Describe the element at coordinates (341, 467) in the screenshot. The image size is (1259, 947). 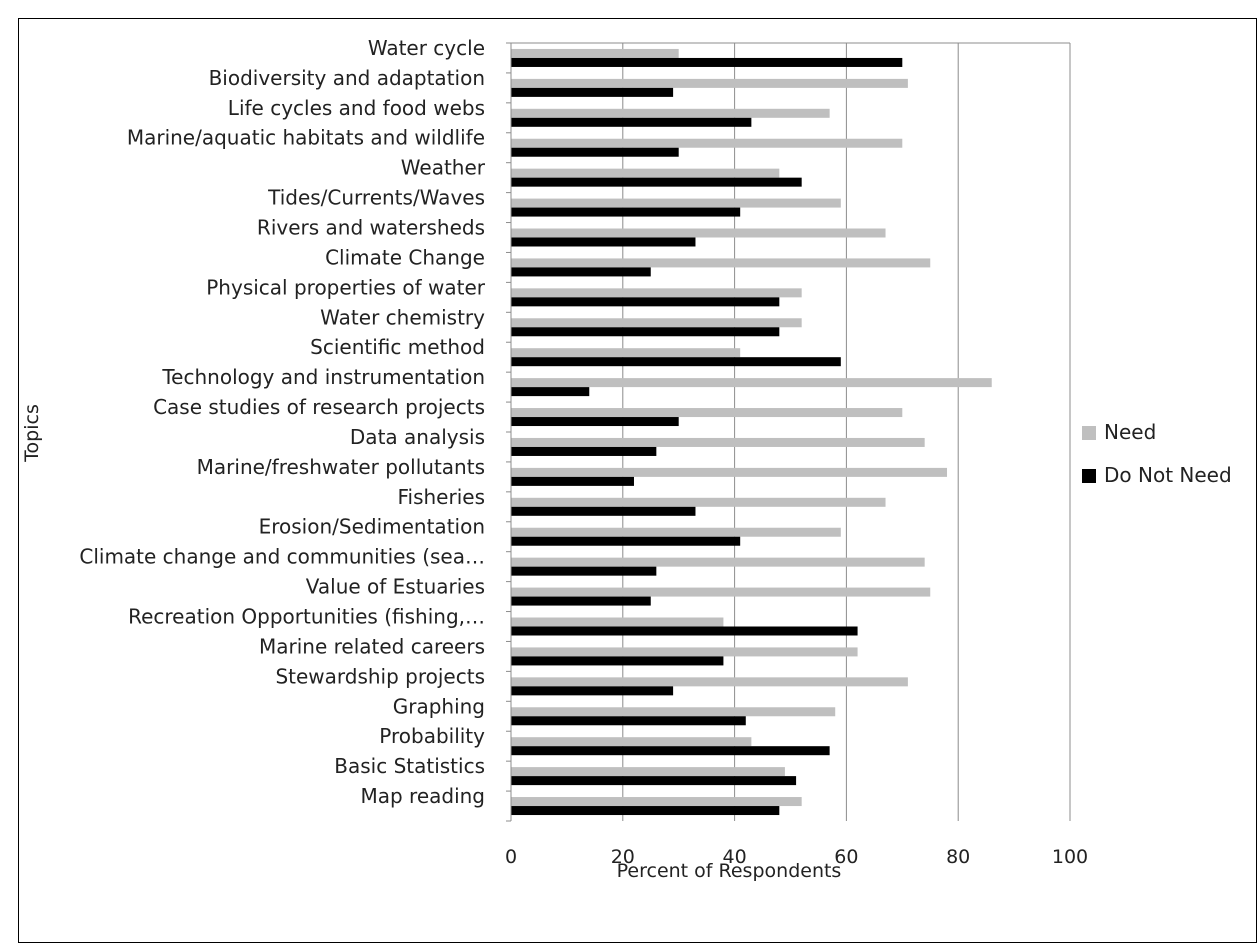
I see `category-label: Marine/freshwater pollutants` at that location.